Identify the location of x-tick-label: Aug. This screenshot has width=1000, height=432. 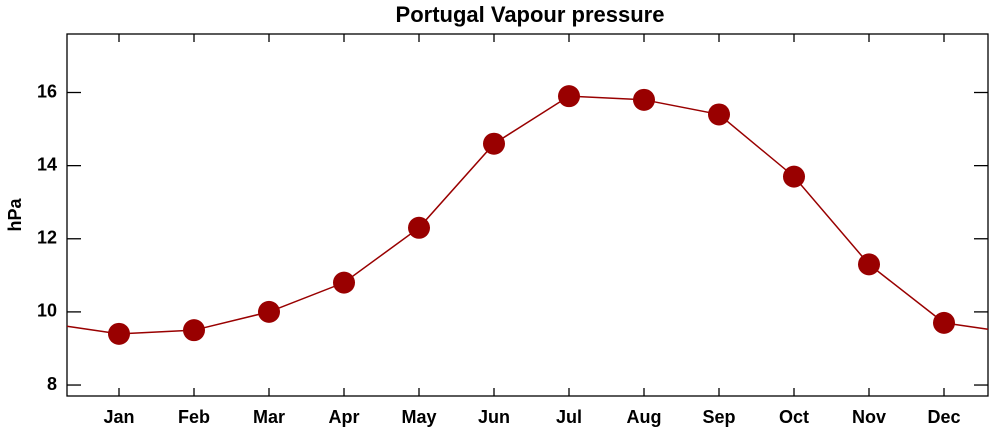
(644, 417).